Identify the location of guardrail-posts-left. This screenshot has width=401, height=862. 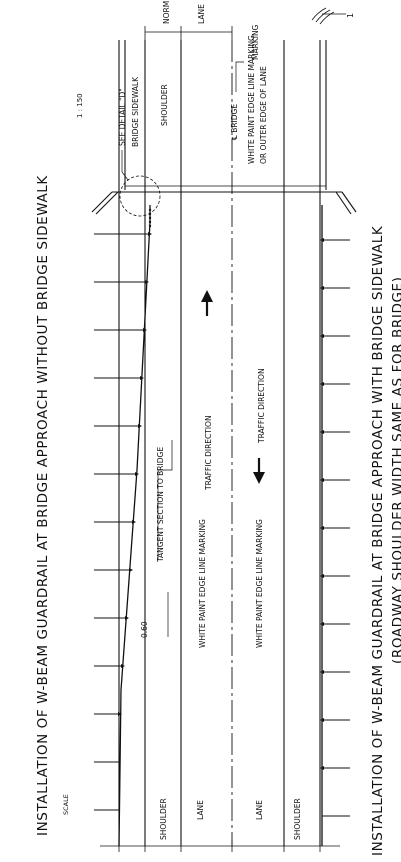
(122, 522).